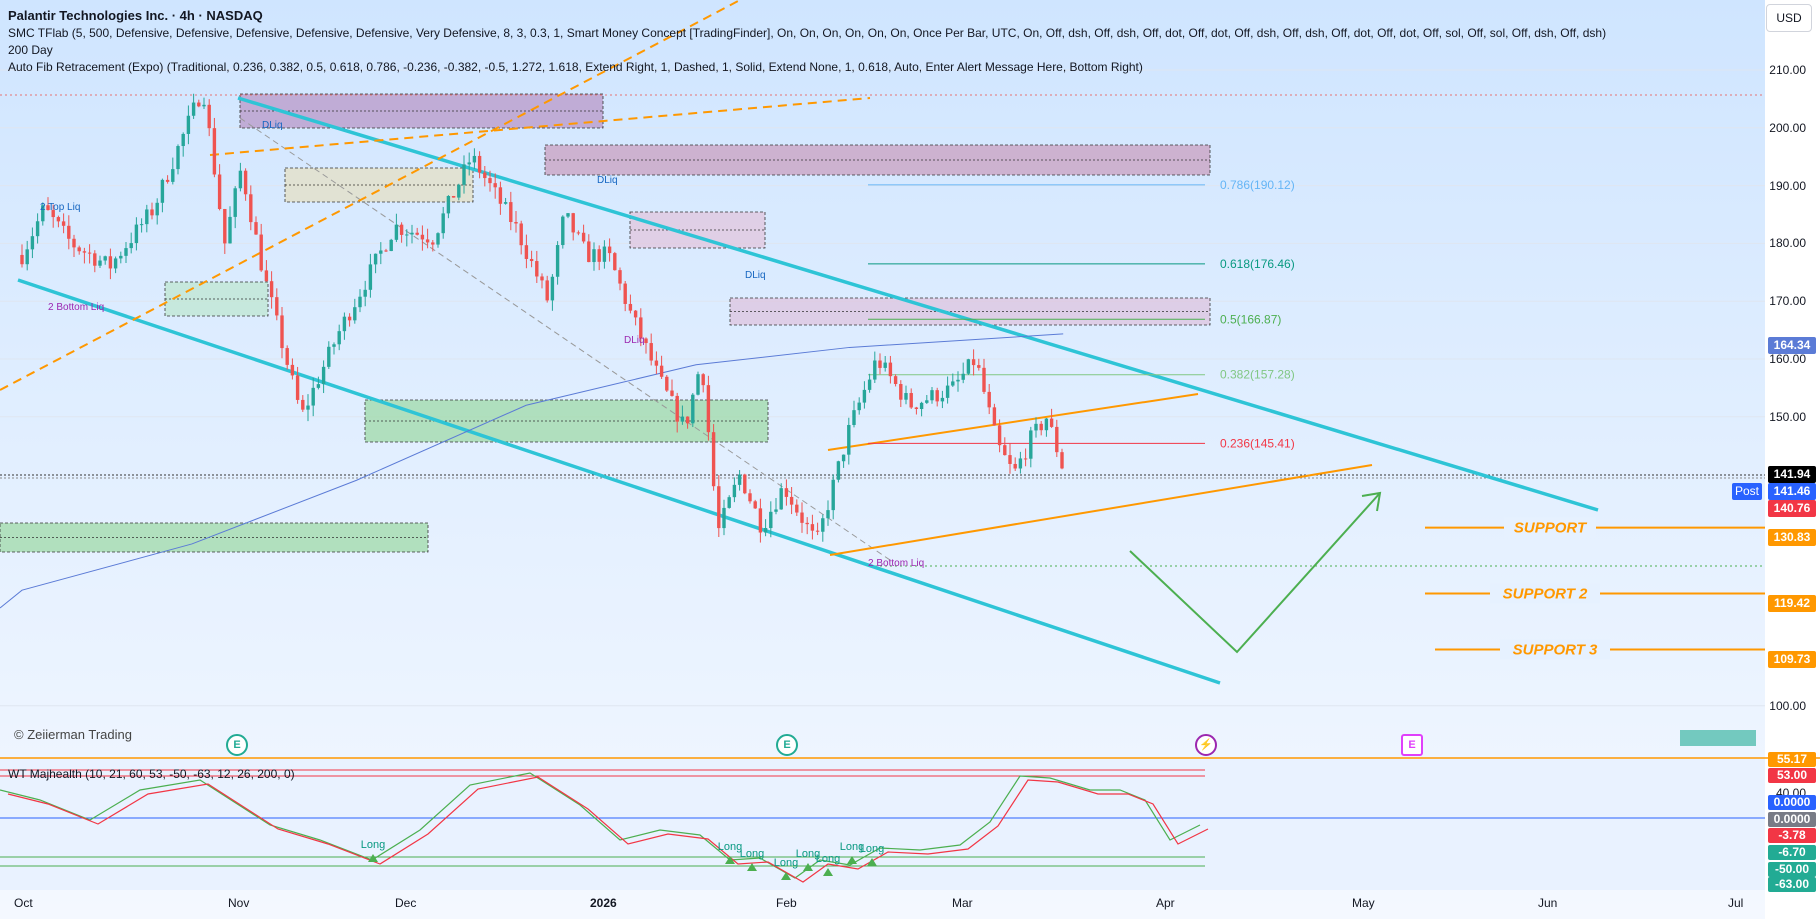 This screenshot has width=1820, height=919. Describe the element at coordinates (1792, 474) in the screenshot. I see `price-badge: 141.94` at that location.